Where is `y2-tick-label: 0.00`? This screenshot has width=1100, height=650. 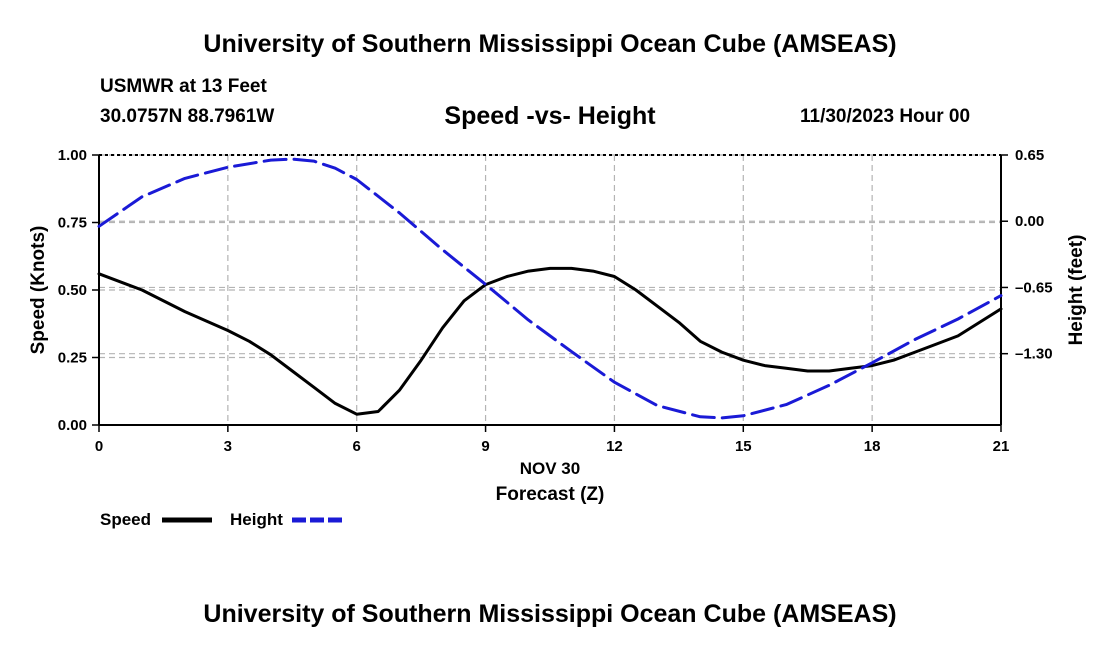
y2-tick-label: 0.00 is located at coordinates (1029, 221).